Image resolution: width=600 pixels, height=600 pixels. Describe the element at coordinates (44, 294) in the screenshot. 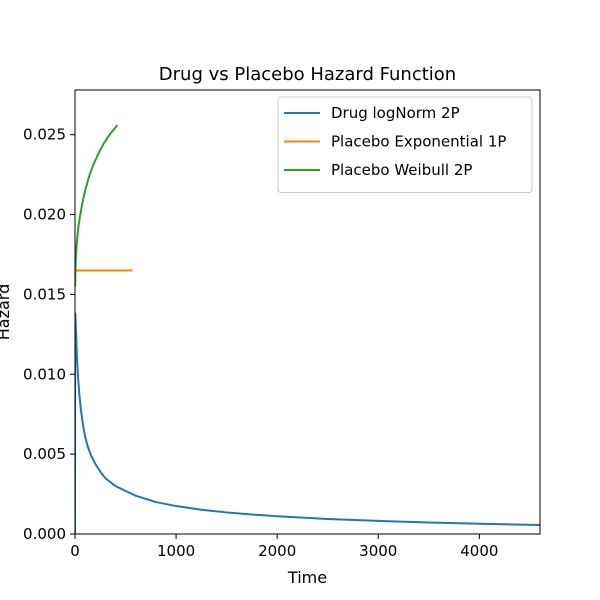

I see `y-tick-label: 0.015` at that location.